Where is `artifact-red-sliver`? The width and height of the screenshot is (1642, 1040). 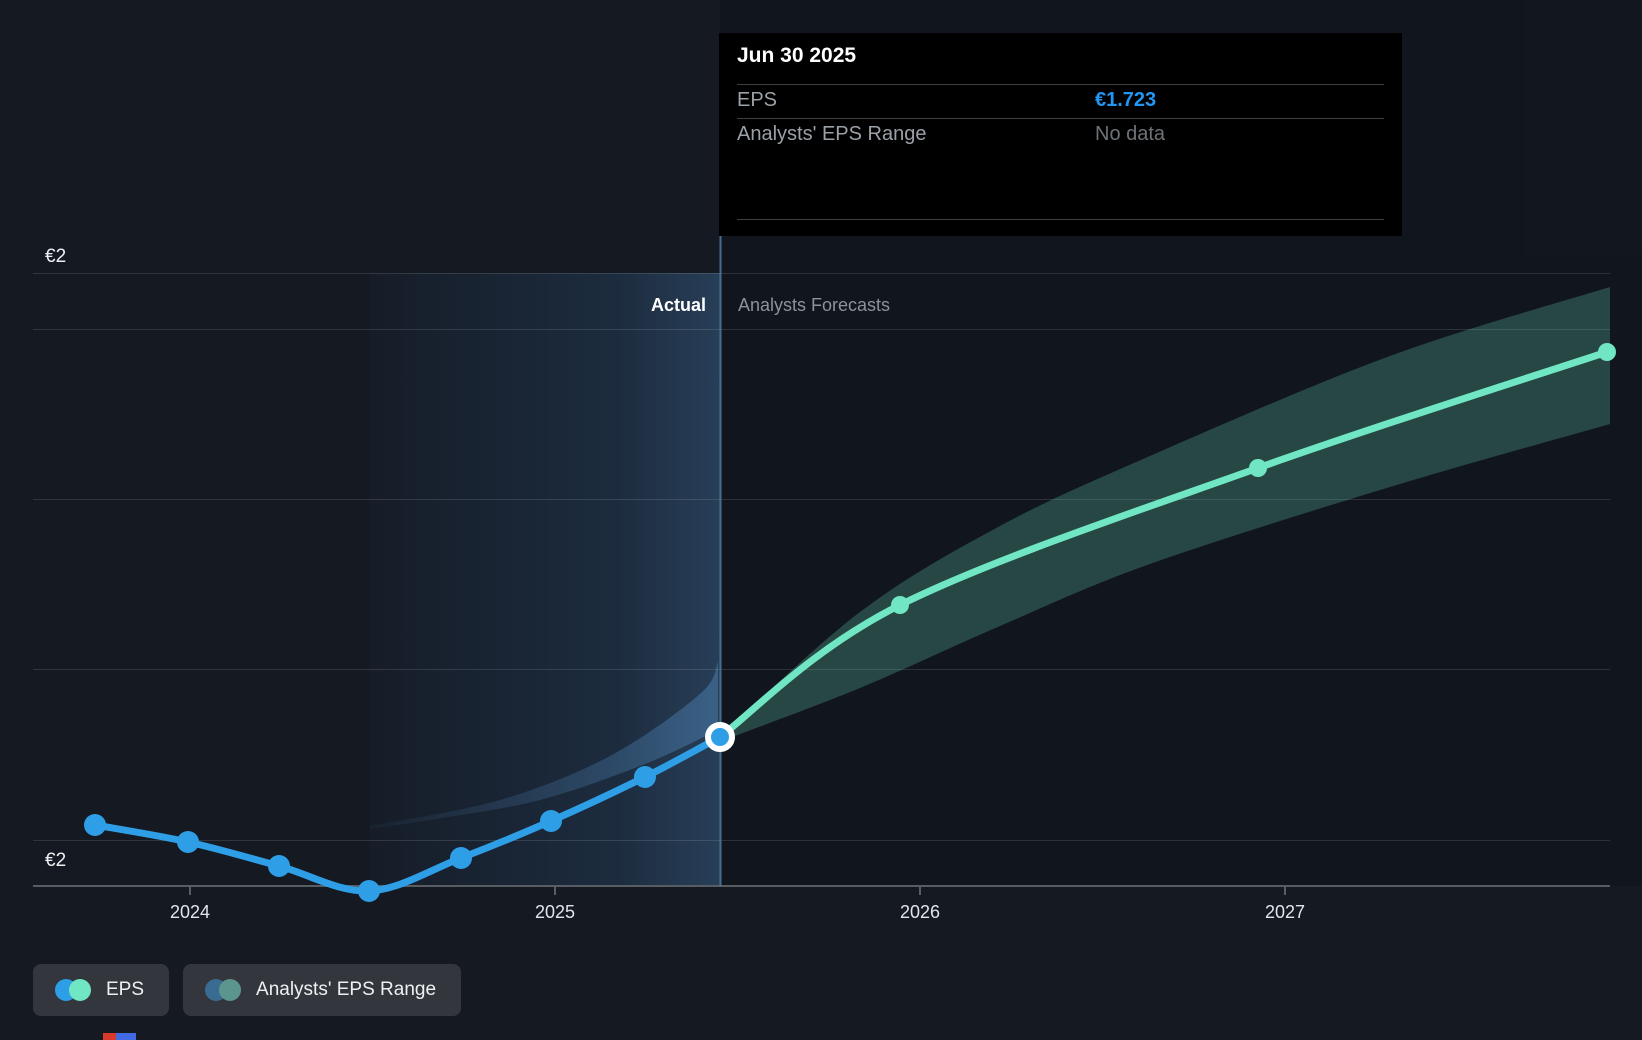
artifact-red-sliver is located at coordinates (109, 1036).